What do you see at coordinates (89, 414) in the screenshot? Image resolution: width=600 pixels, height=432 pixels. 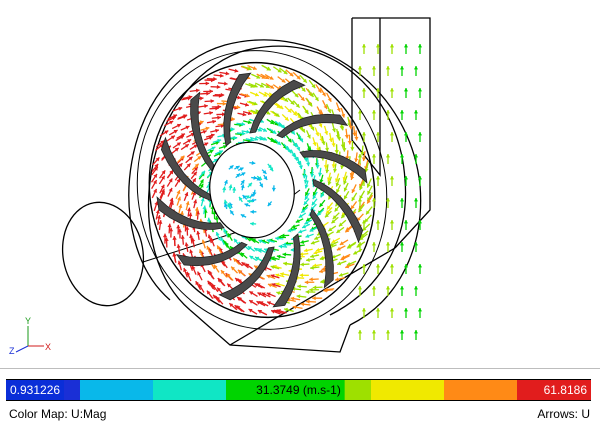 I see `color-map-value: U:Mag` at bounding box center [89, 414].